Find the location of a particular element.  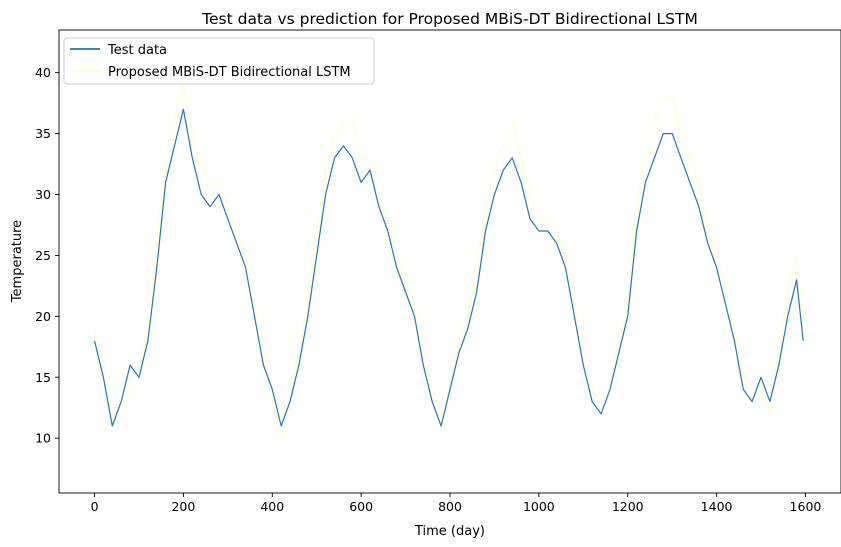

y-tick-label: 25 is located at coordinates (43, 255).